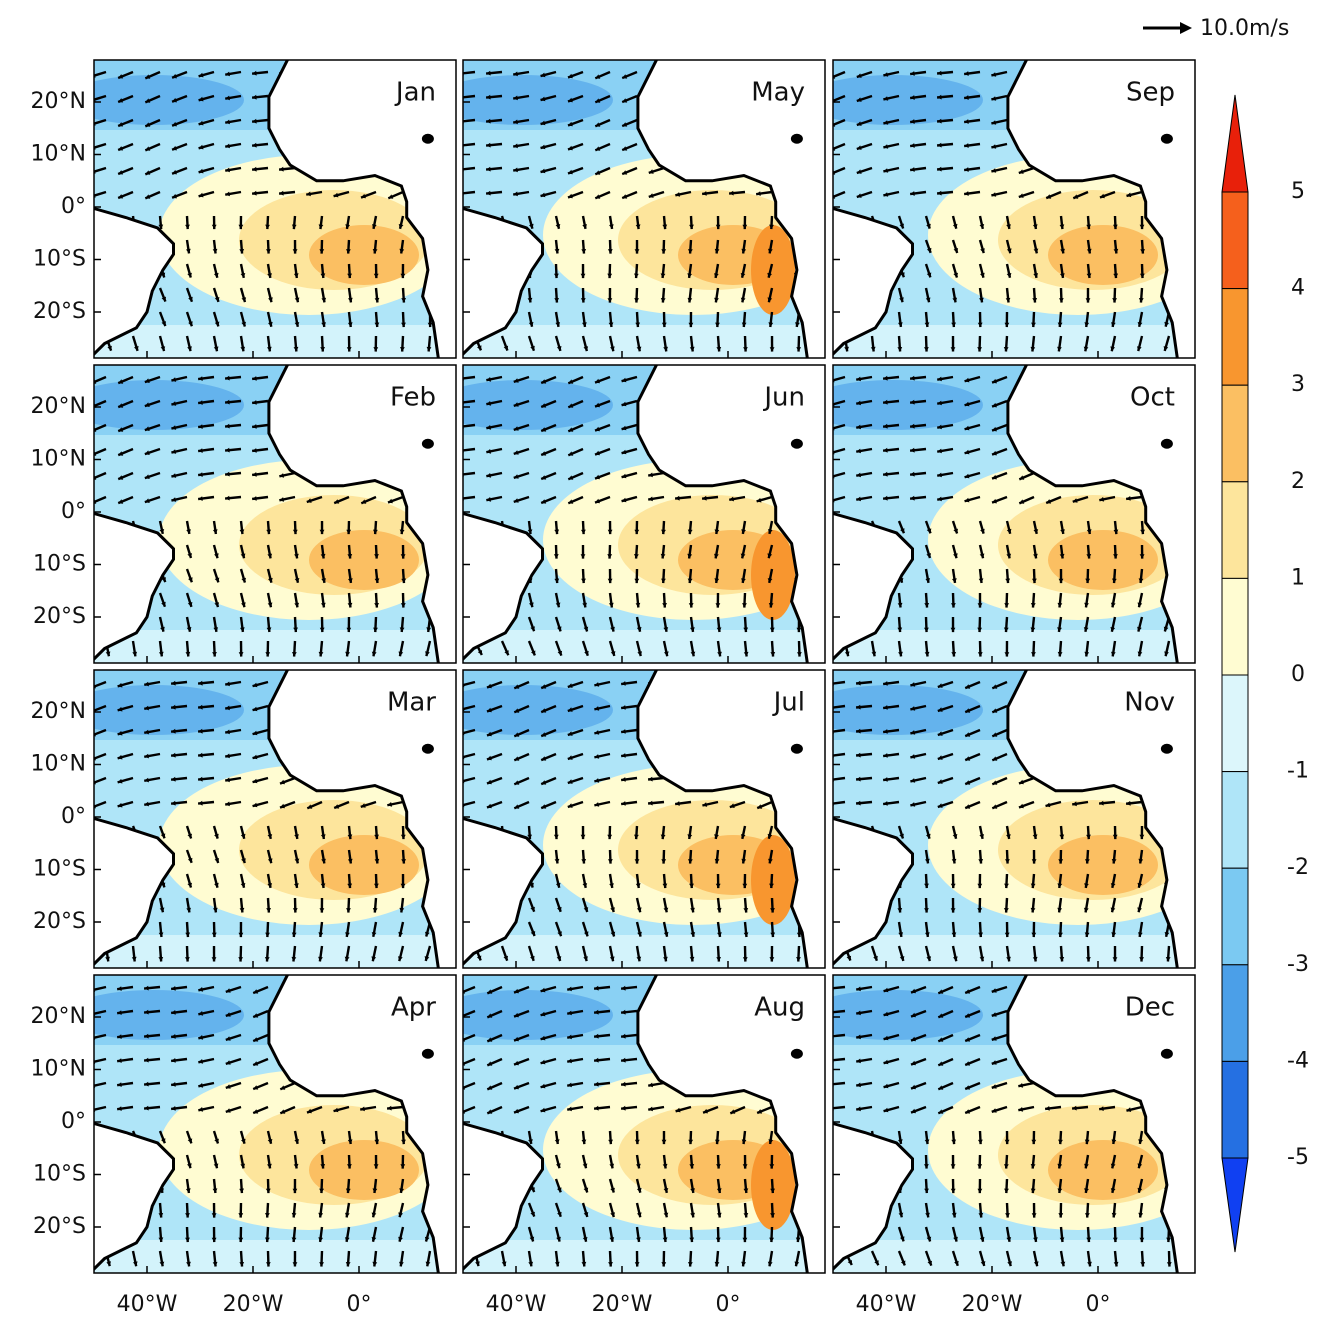 The width and height of the screenshot is (1317, 1317). Describe the element at coordinates (248, 515) in the screenshot. I see `map-panel: Feb 20°N 10°N 0° 10°S 20°S` at that location.